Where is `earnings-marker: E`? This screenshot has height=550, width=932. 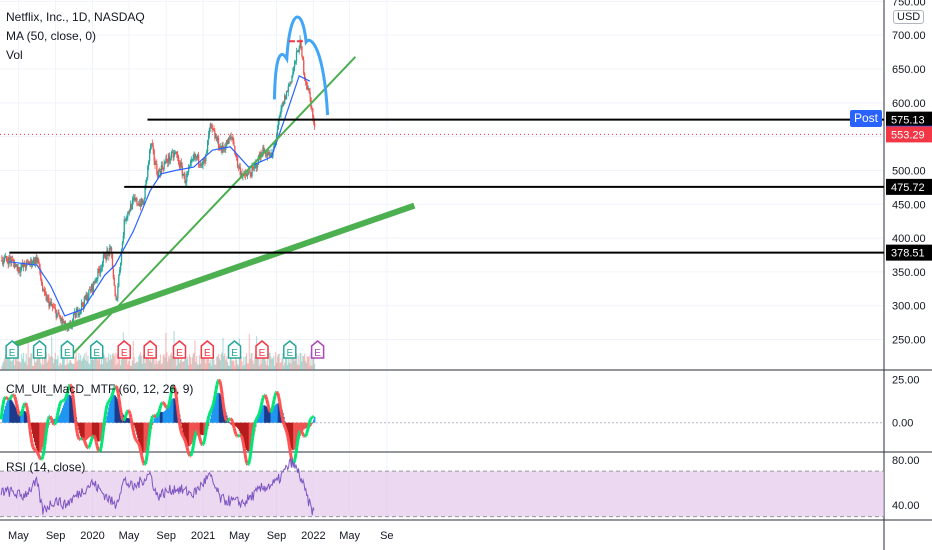
earnings-marker: E is located at coordinates (262, 349).